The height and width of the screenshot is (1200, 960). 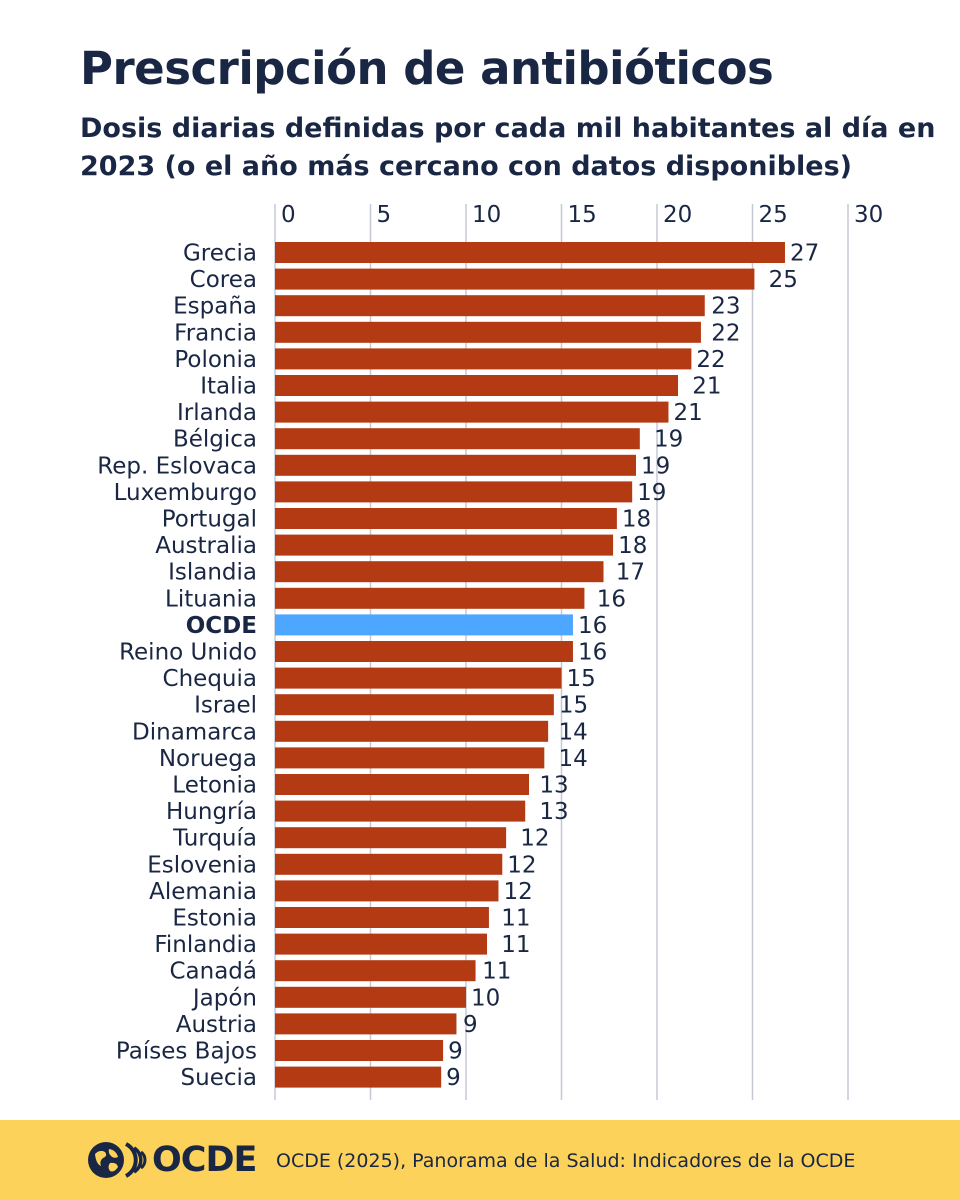 I want to click on category-label: Suecia, so click(x=219, y=1078).